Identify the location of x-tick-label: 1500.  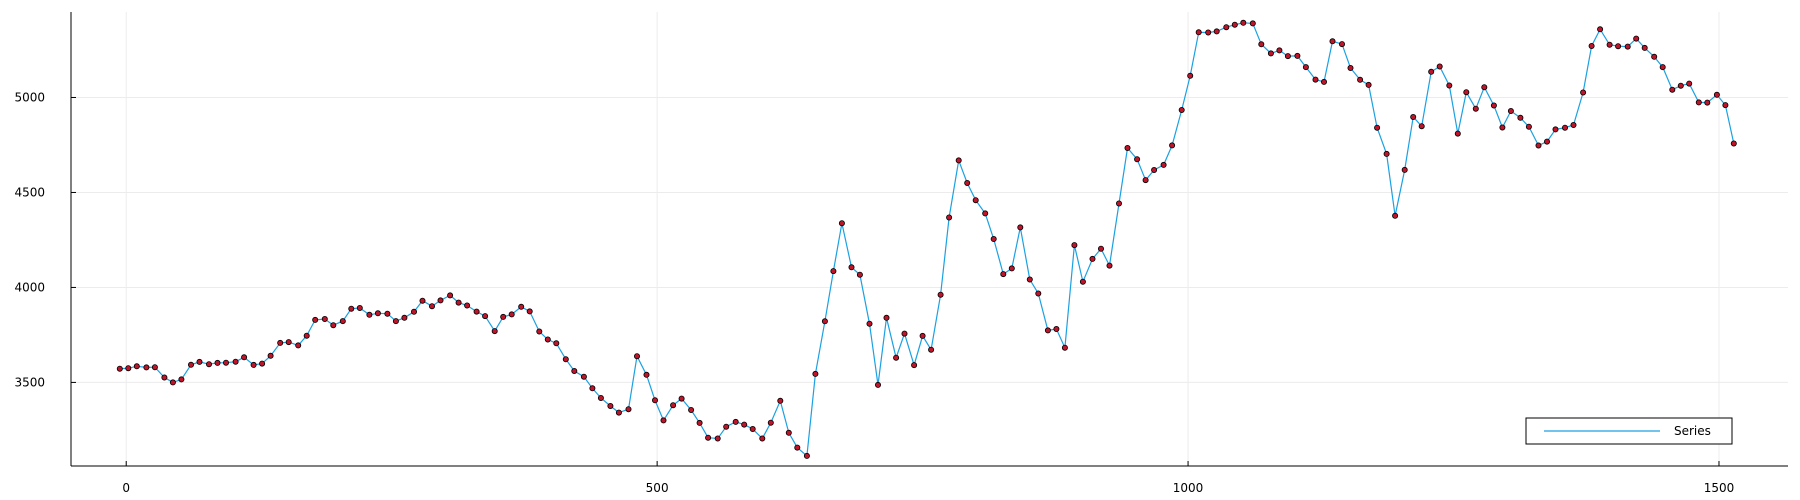
(1719, 488).